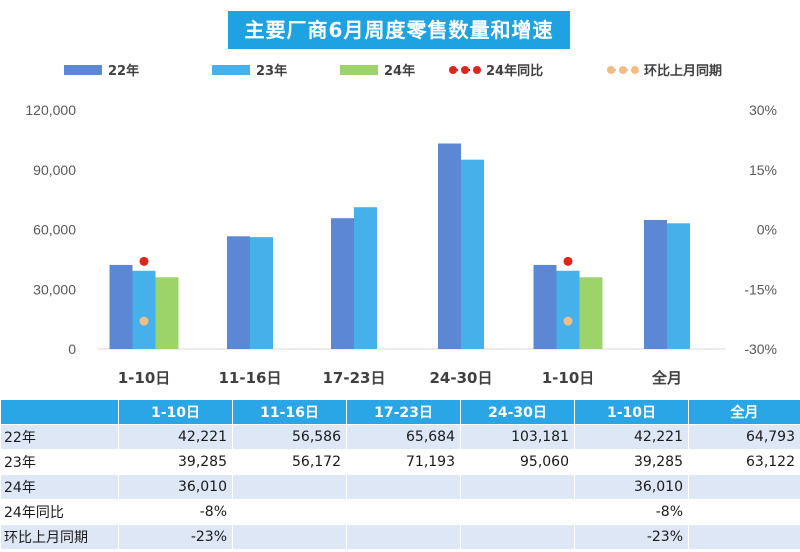  Describe the element at coordinates (271, 71) in the screenshot. I see `legend-label: 23年` at that location.